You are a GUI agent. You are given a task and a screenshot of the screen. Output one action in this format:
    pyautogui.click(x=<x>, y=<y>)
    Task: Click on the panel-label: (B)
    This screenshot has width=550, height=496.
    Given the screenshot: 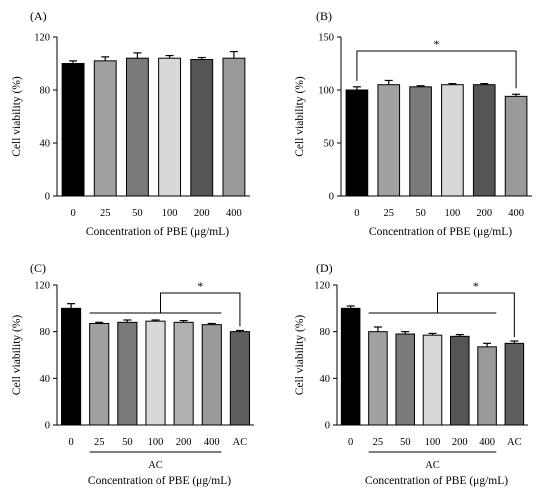 What is the action you would take?
    pyautogui.click(x=324, y=16)
    